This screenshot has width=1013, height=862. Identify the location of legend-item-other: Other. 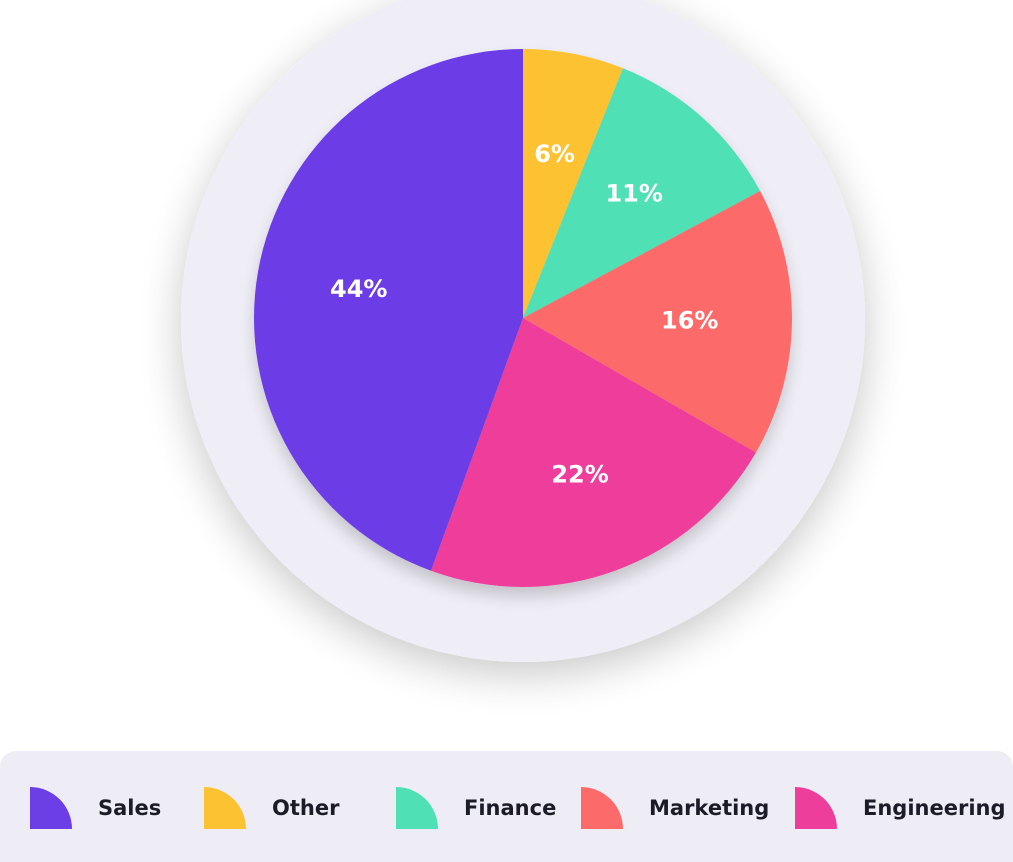
(271, 808).